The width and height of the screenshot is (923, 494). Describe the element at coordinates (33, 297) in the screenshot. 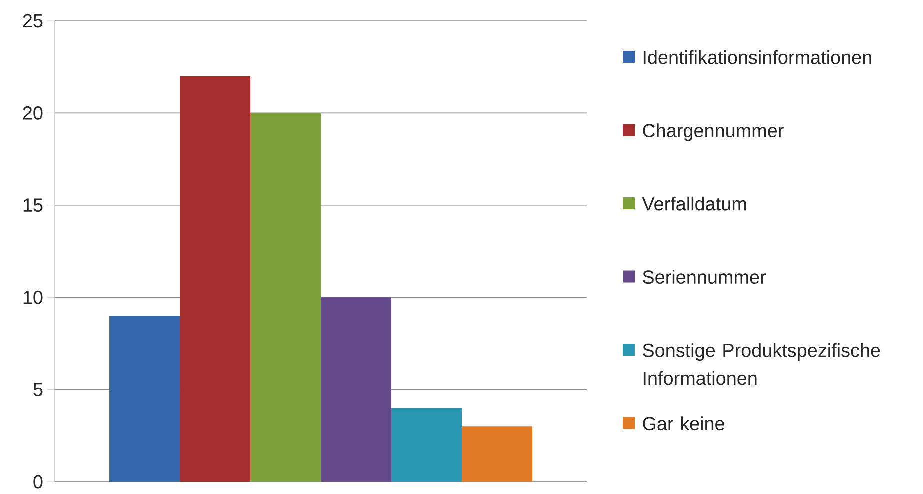

I see `y-tick-label: 10` at that location.